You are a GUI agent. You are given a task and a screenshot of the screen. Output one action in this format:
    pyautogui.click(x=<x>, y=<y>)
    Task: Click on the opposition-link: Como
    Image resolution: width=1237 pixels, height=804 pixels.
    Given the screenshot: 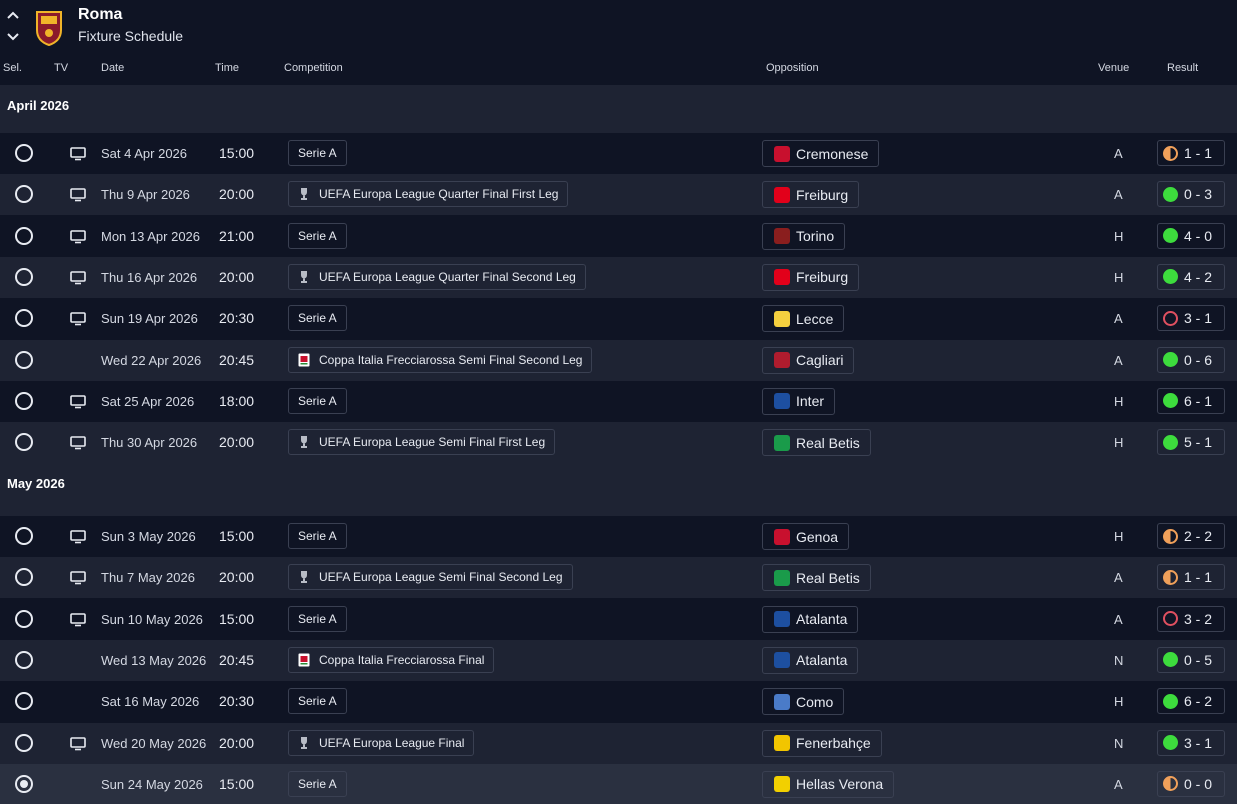 What is the action you would take?
    pyautogui.click(x=803, y=702)
    